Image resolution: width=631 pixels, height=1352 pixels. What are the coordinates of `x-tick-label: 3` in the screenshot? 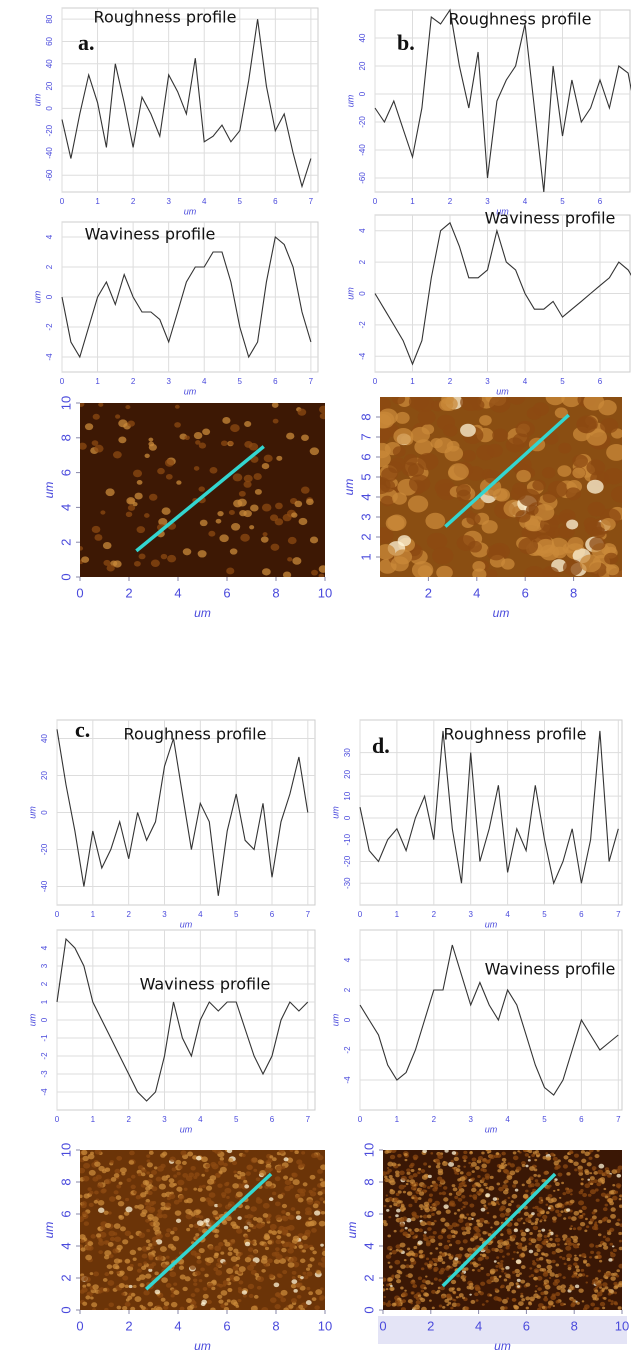 It's located at (168, 201).